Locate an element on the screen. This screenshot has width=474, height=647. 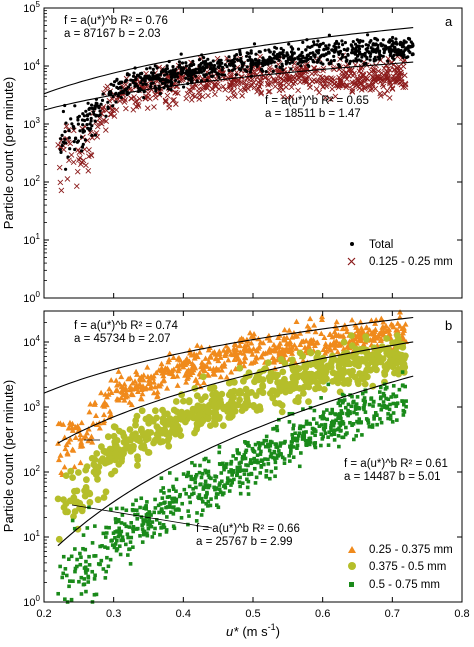
legend-label-0125: 0.125 - 0.25 mm is located at coordinates (411, 262).